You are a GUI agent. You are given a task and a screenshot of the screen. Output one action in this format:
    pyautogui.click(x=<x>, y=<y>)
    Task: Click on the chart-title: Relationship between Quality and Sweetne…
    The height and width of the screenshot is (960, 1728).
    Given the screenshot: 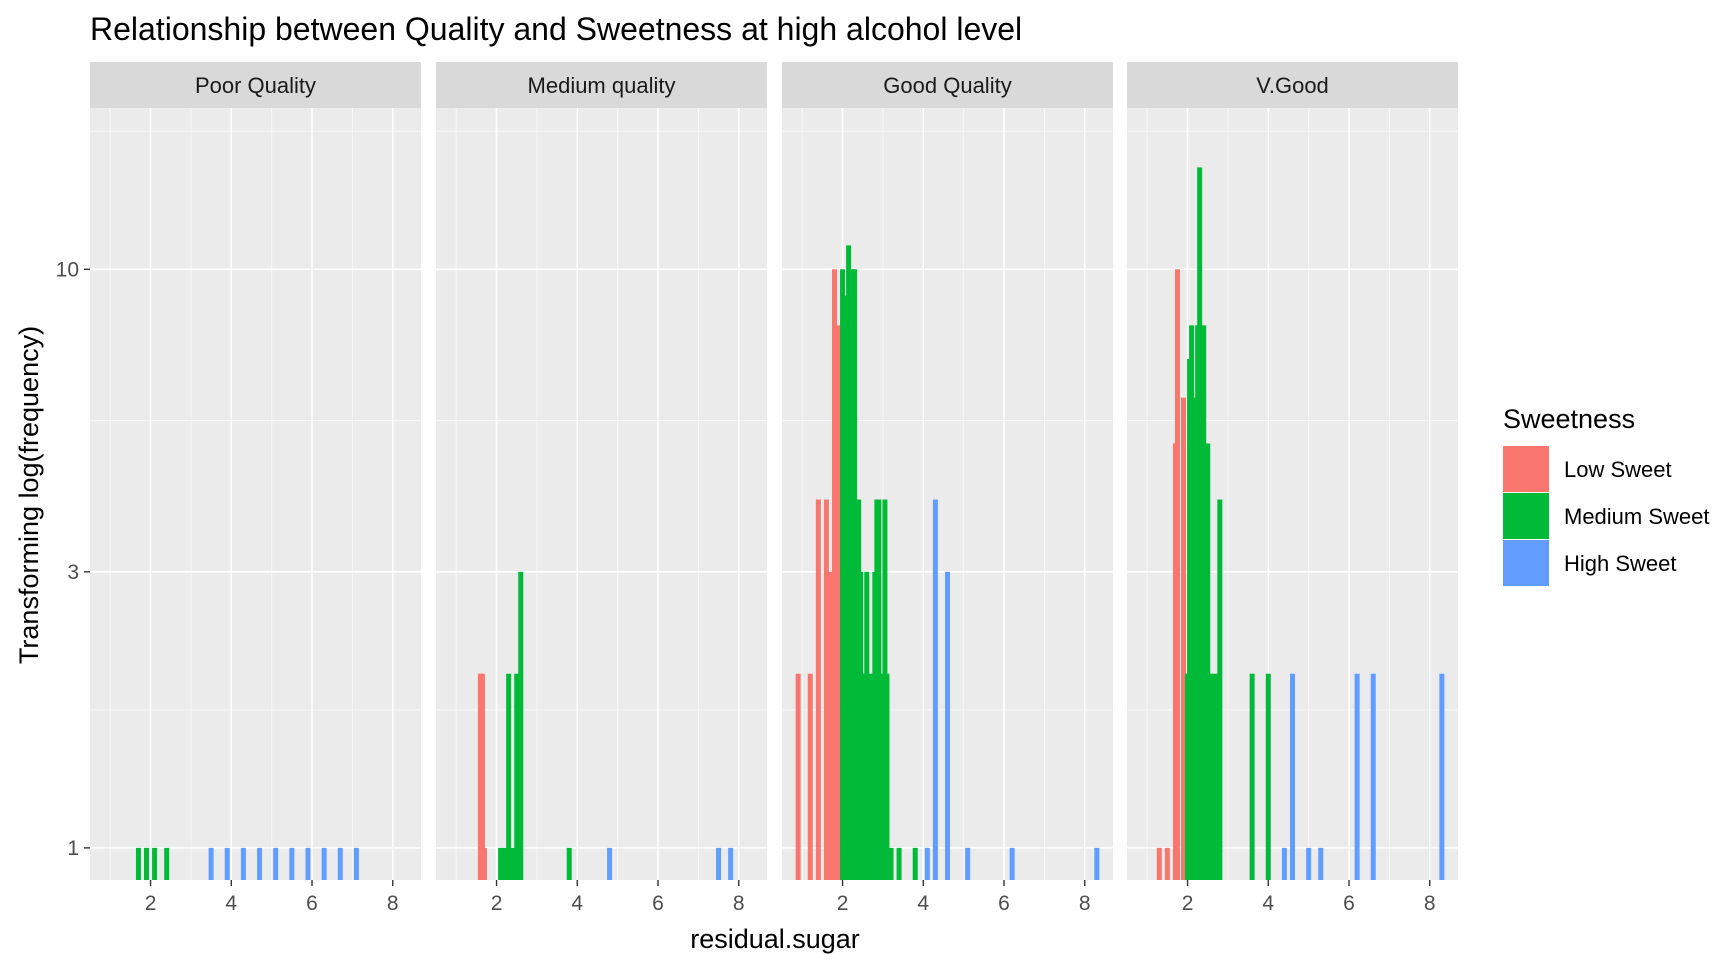 What is the action you would take?
    pyautogui.click(x=556, y=29)
    